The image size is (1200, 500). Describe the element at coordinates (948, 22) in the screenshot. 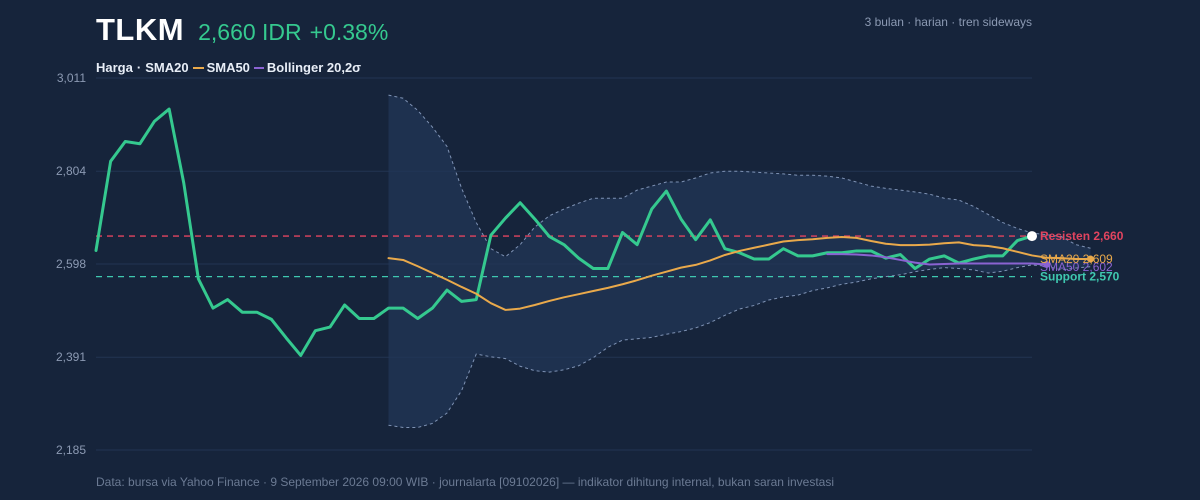

I see `chart-subtitle: 3 bulan · harian · tren sideways` at that location.